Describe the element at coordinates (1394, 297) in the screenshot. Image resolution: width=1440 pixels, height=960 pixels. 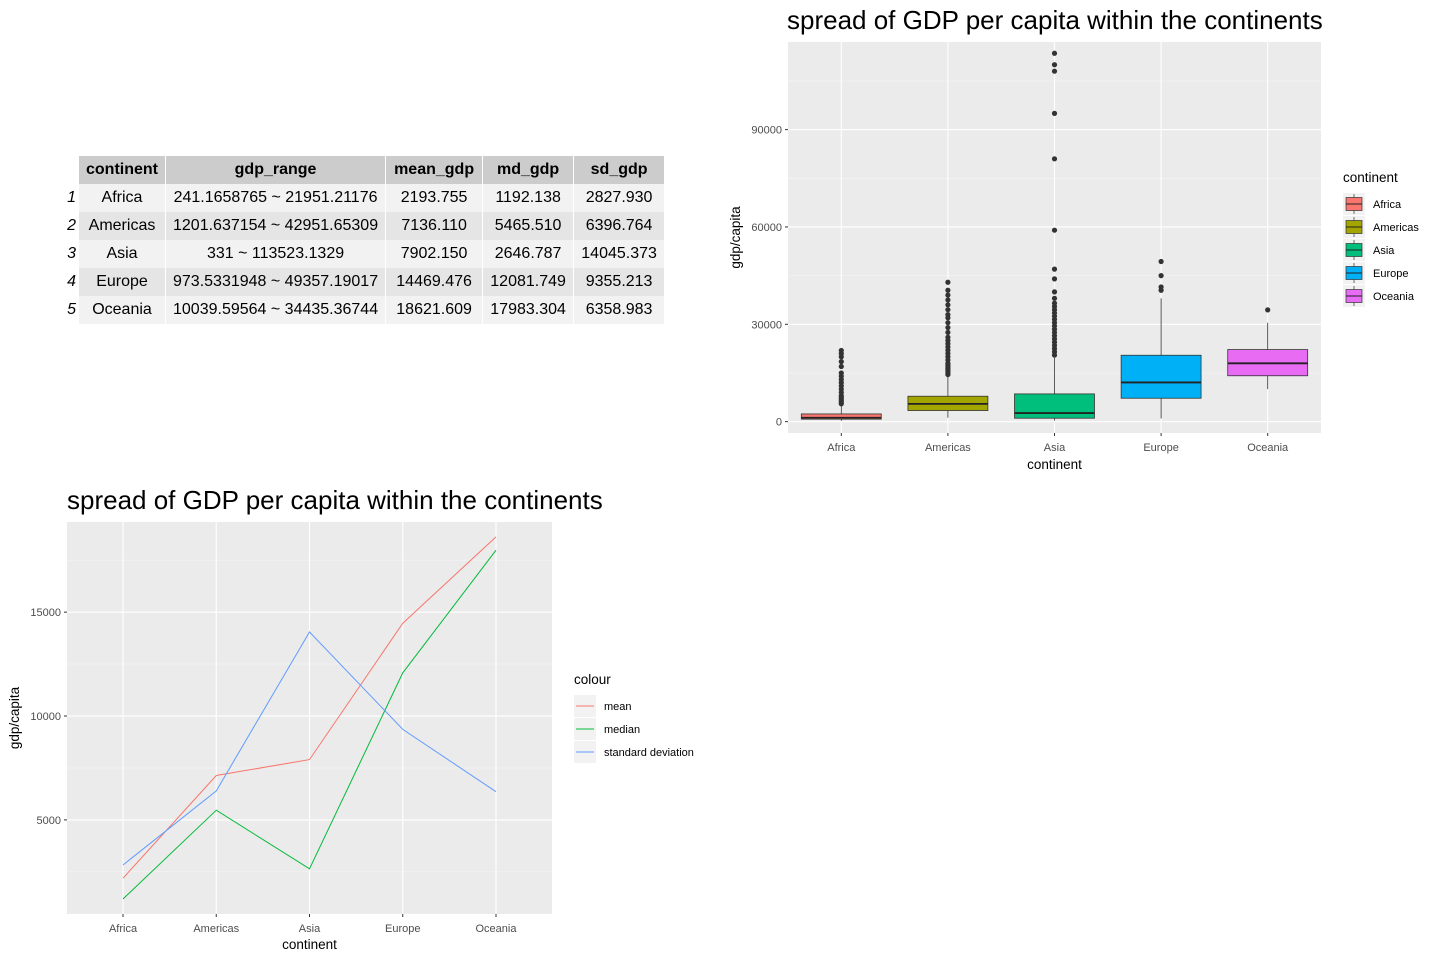
I see `legend-label: Oceania` at that location.